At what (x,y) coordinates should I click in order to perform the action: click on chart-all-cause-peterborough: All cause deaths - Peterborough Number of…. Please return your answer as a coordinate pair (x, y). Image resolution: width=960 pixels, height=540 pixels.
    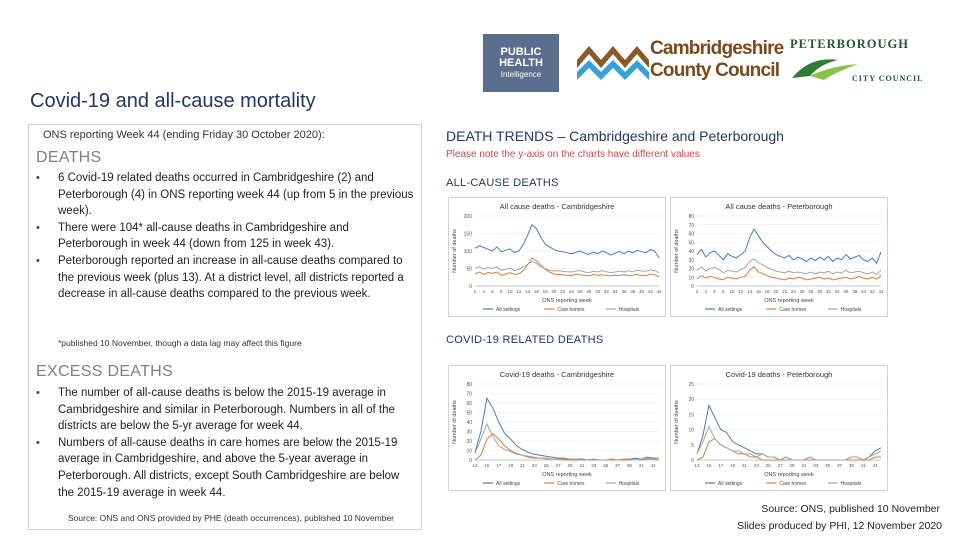
    Looking at the image, I should click on (779, 257).